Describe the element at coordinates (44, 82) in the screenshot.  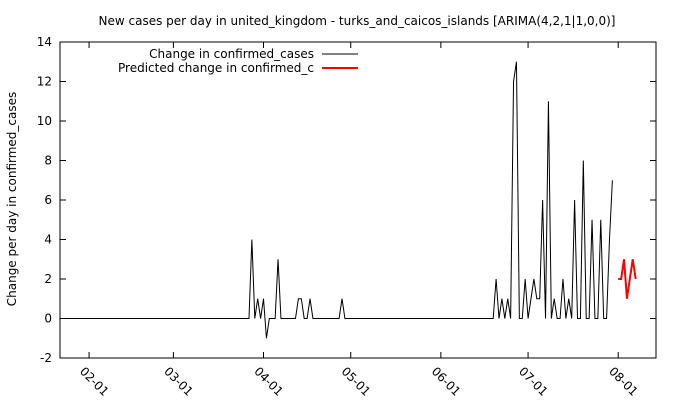
I see `y-tick-label: 12` at that location.